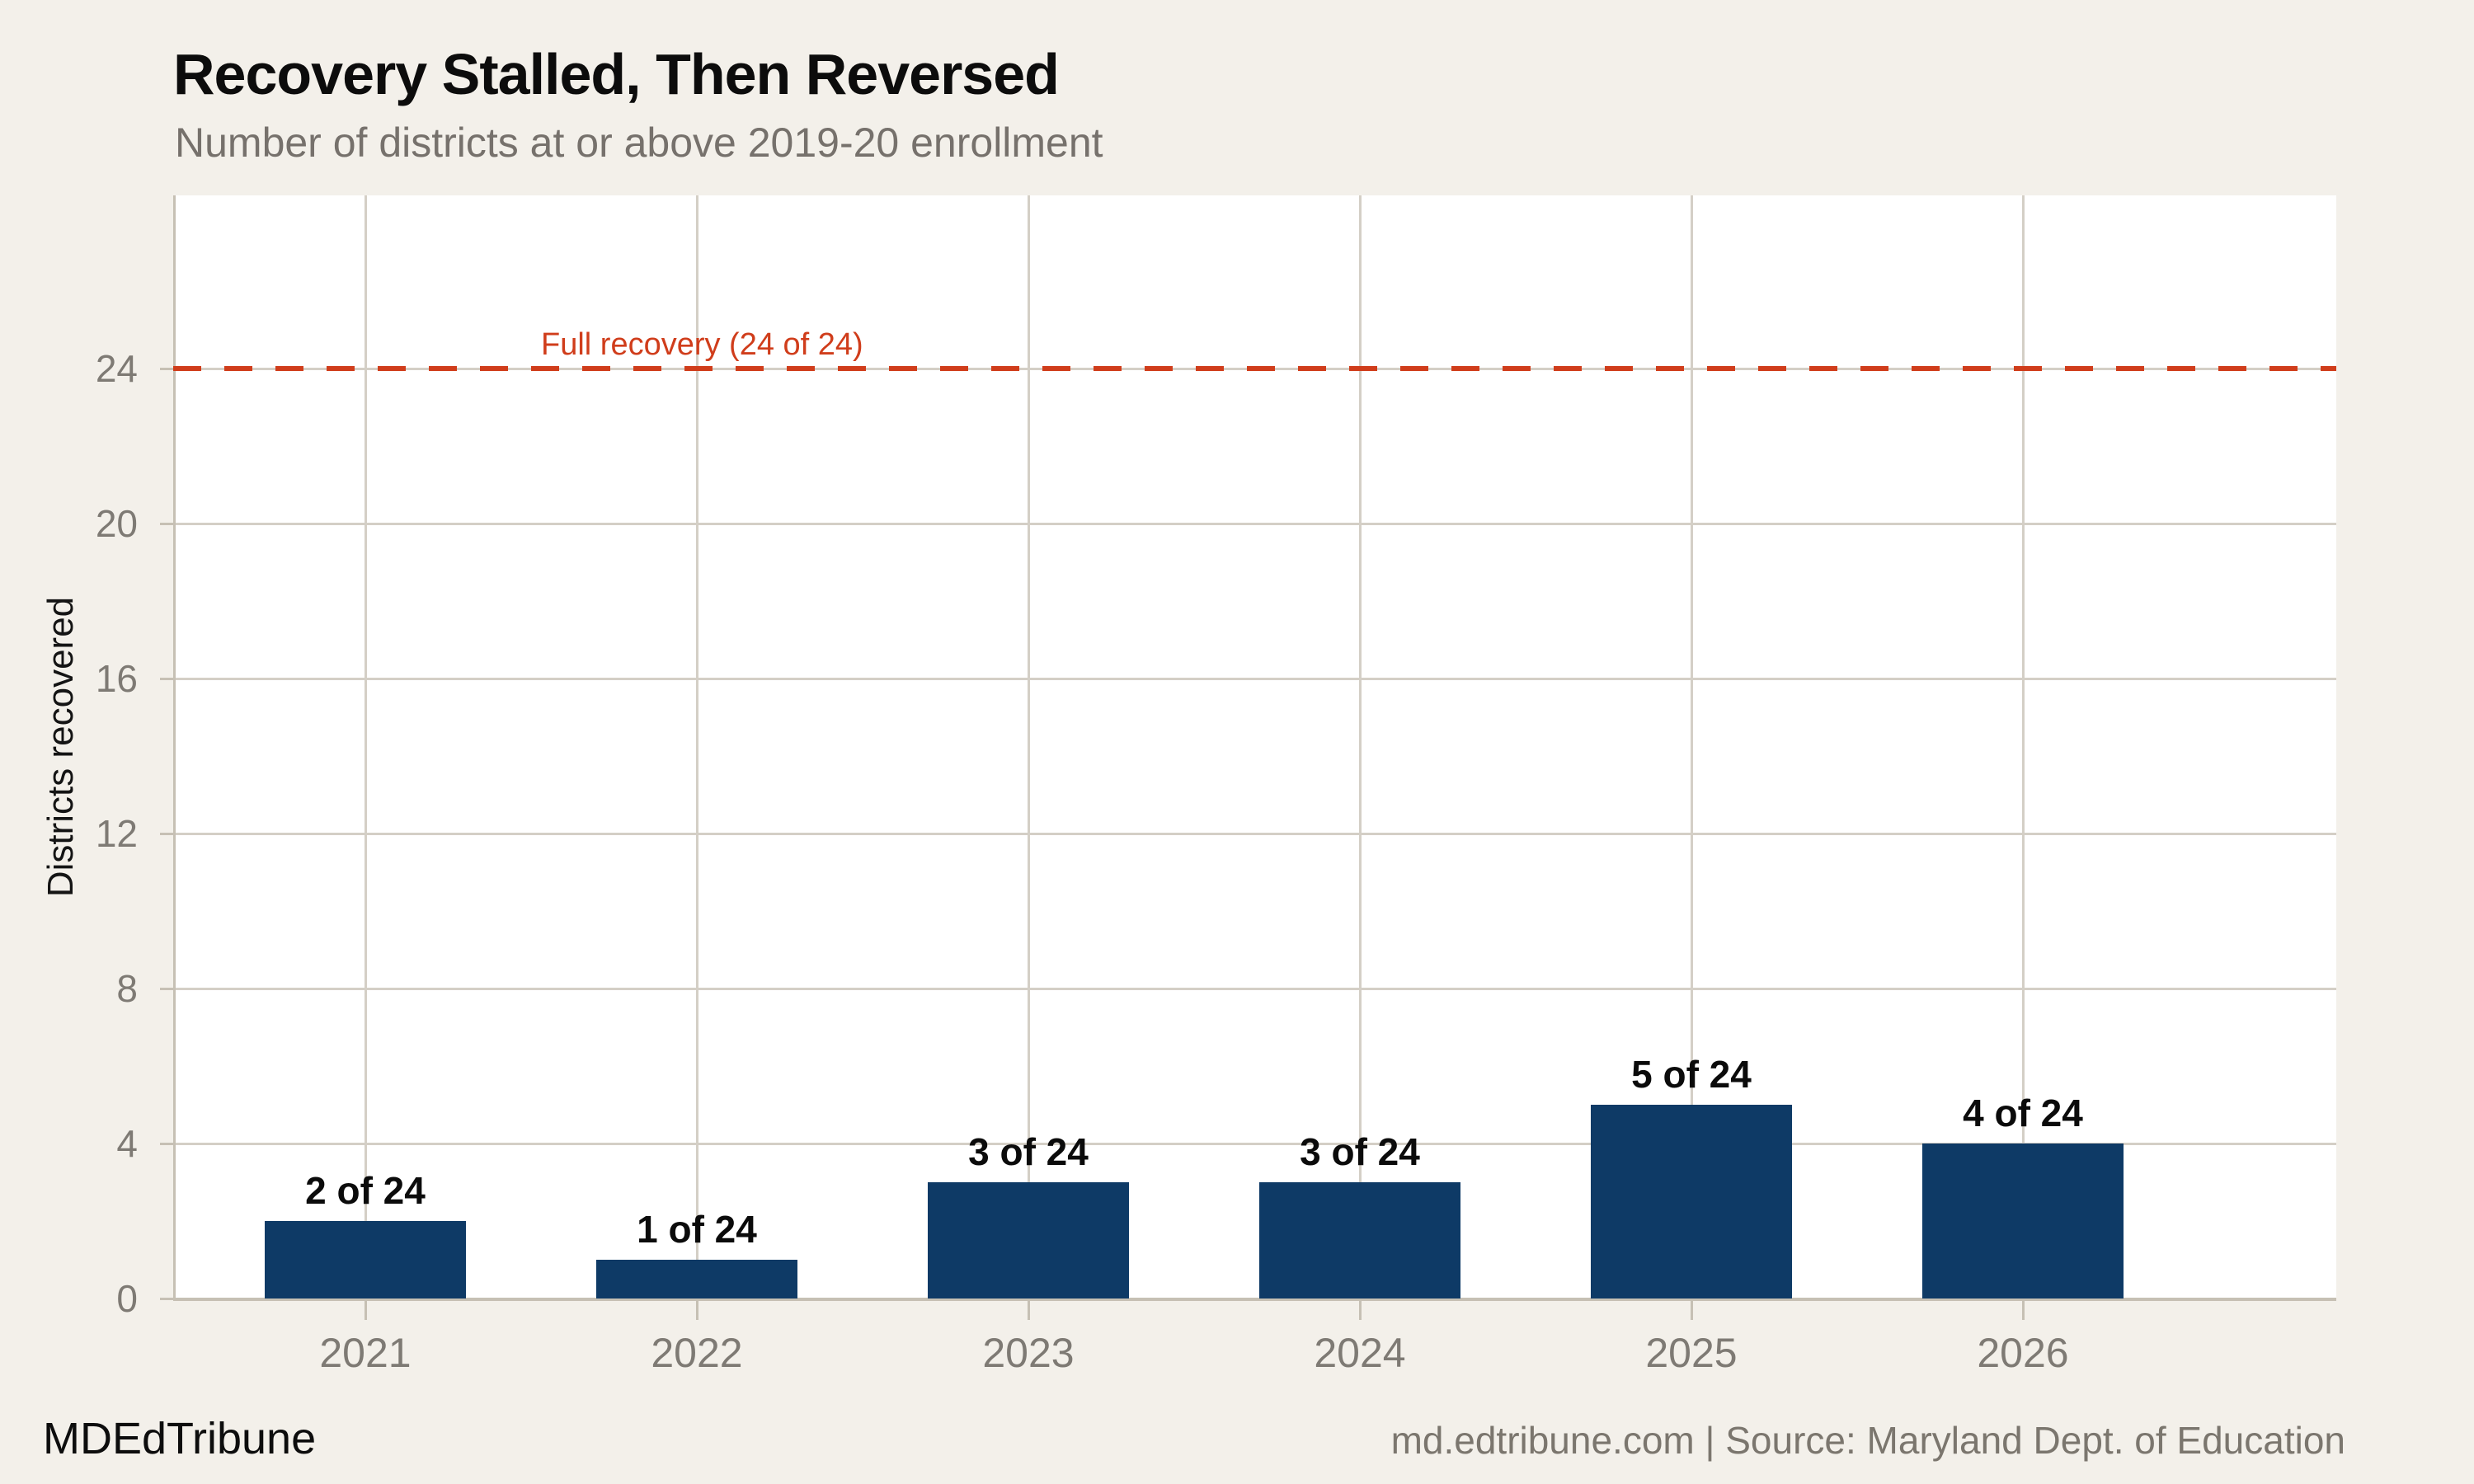  What do you see at coordinates (116, 833) in the screenshot?
I see `y-tick-label-12: 12` at bounding box center [116, 833].